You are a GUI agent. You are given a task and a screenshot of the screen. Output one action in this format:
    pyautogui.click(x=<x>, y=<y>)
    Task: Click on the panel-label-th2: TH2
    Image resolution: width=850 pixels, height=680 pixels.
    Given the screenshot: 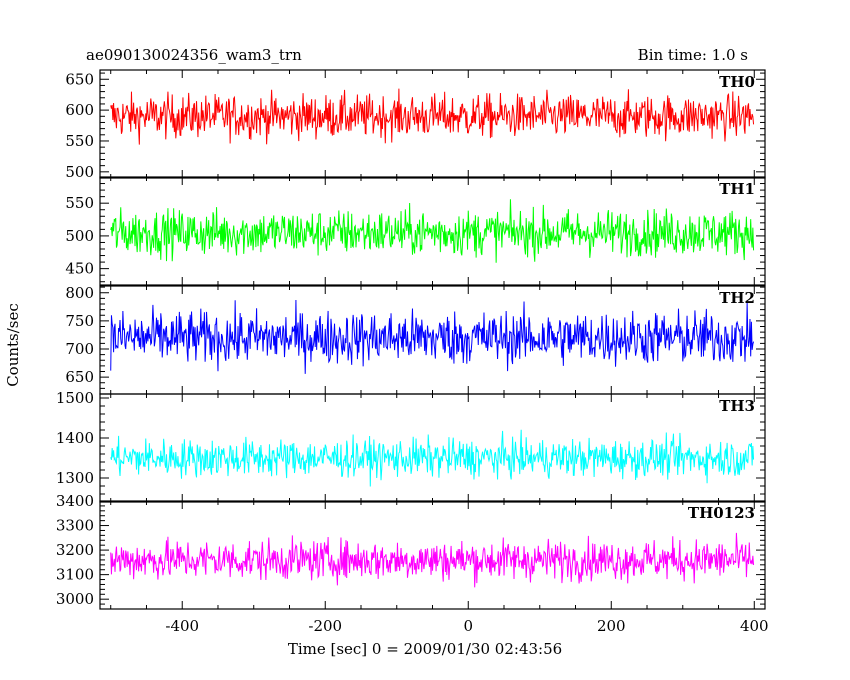 What is the action you would take?
    pyautogui.click(x=737, y=298)
    